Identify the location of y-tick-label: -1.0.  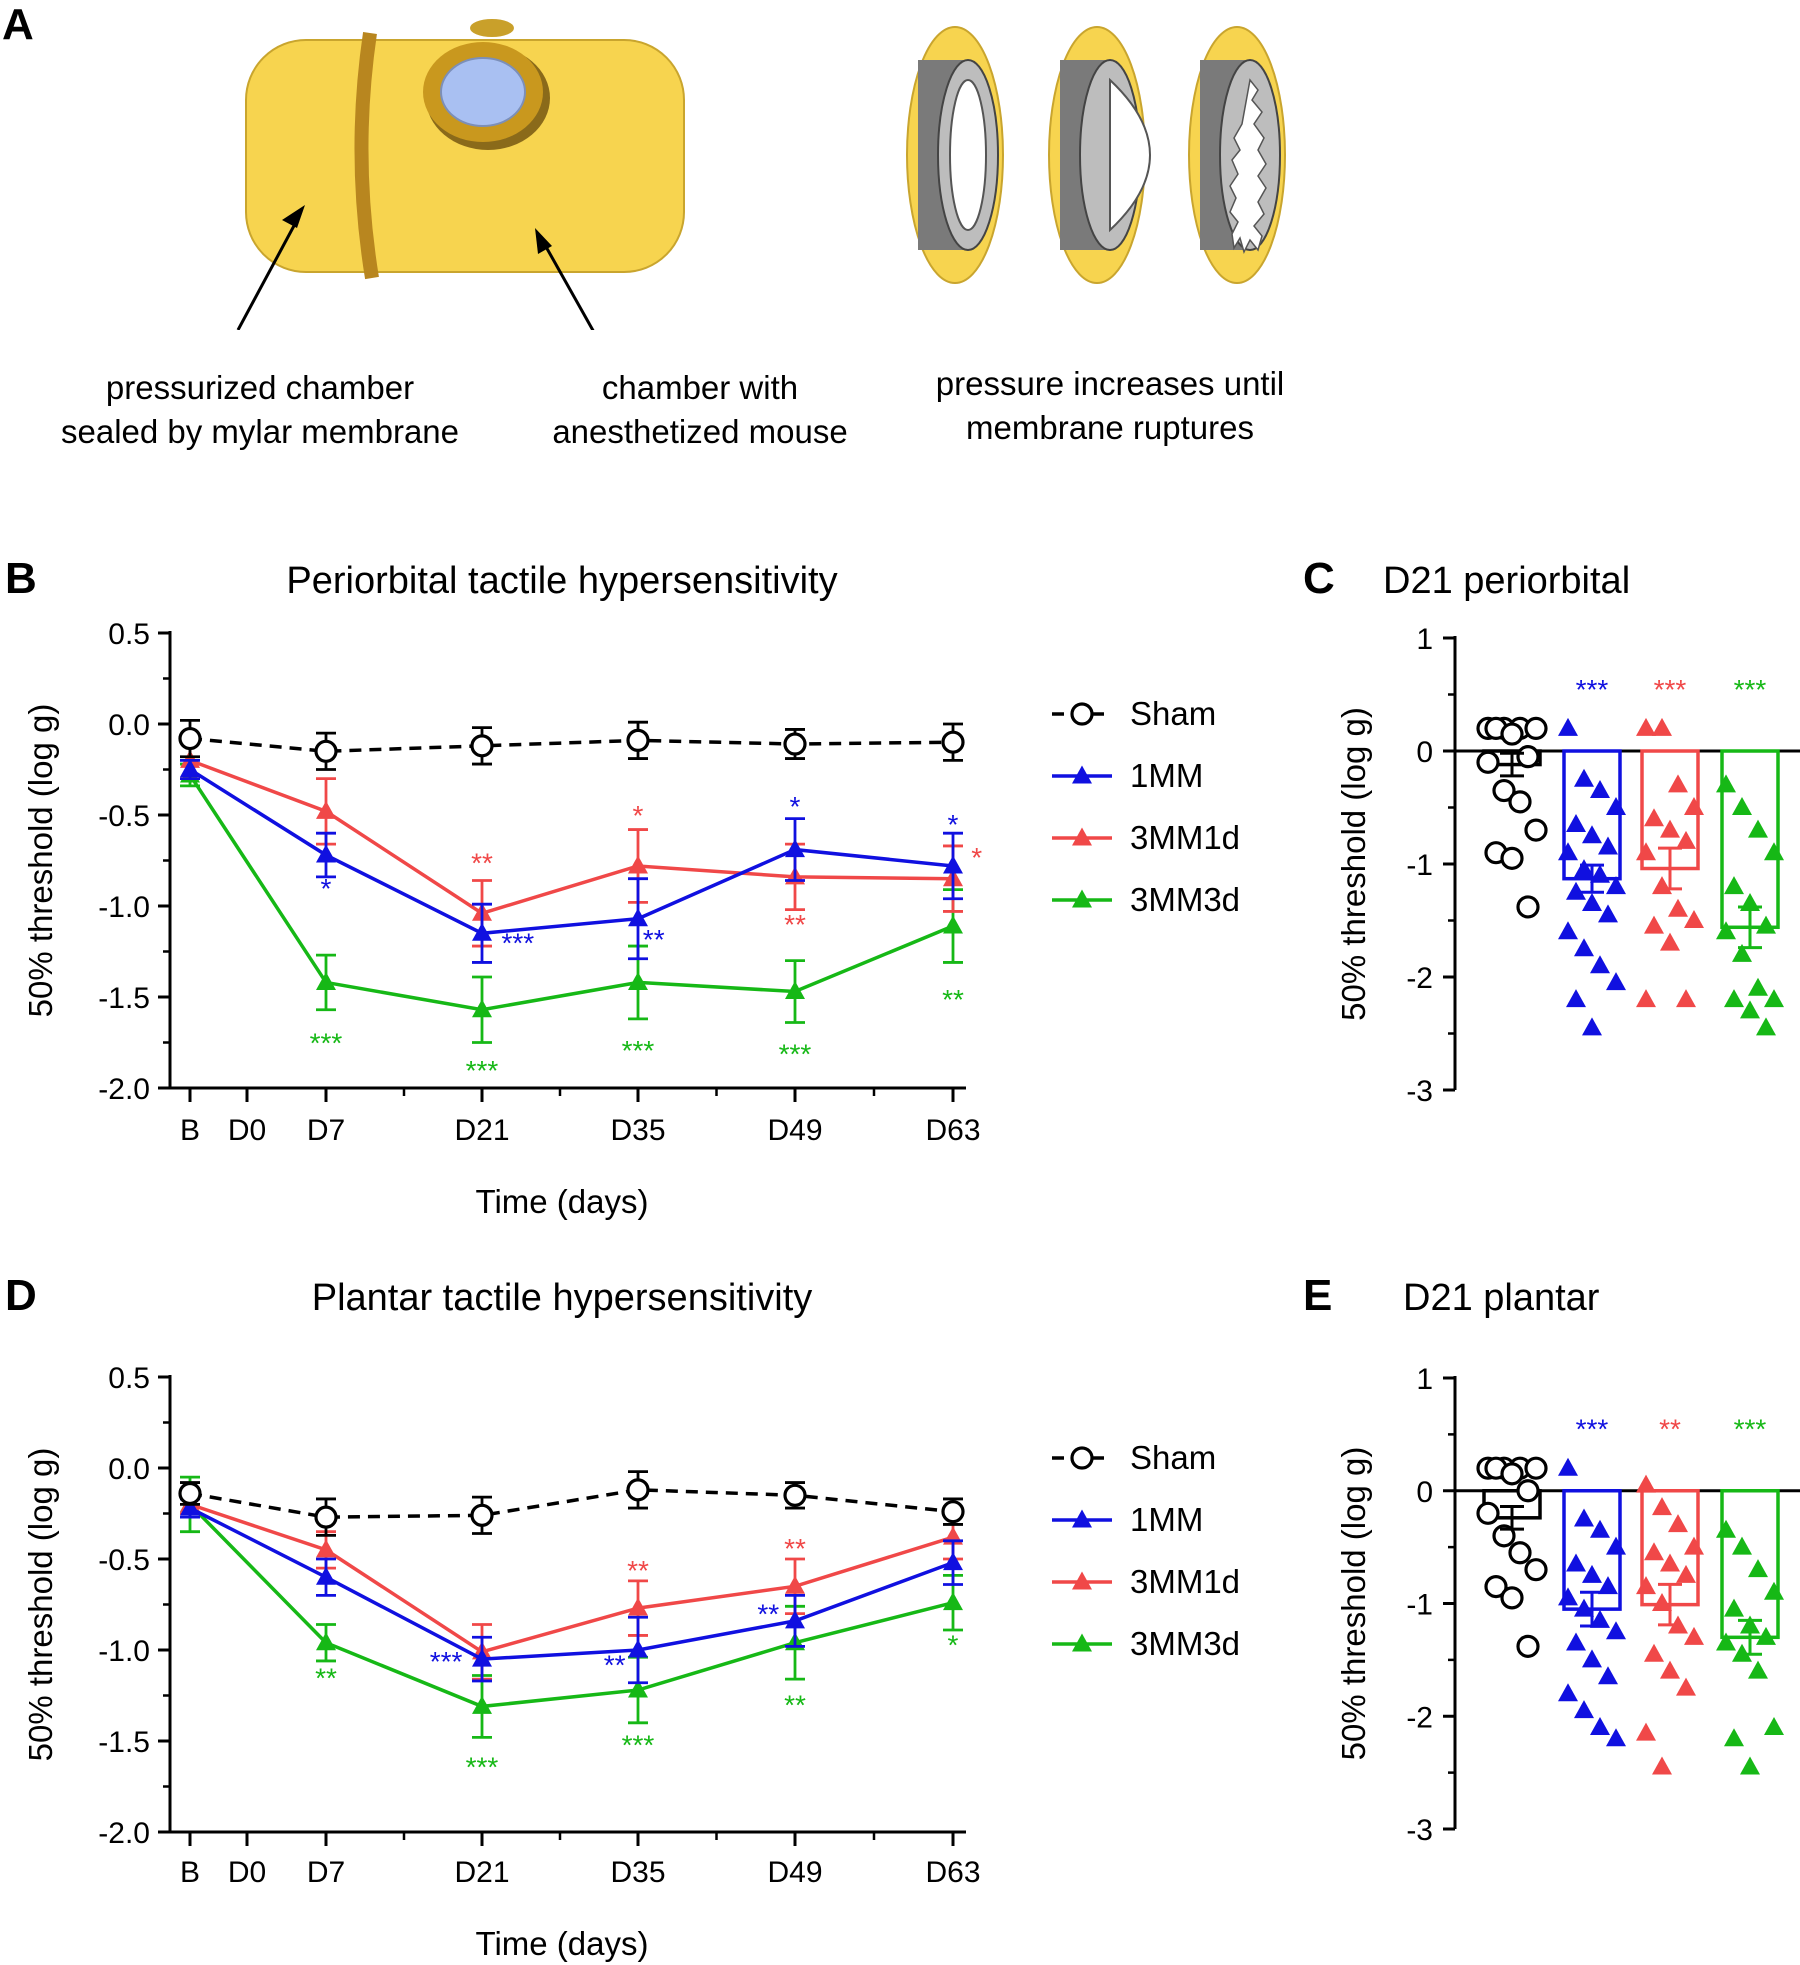
(124, 907).